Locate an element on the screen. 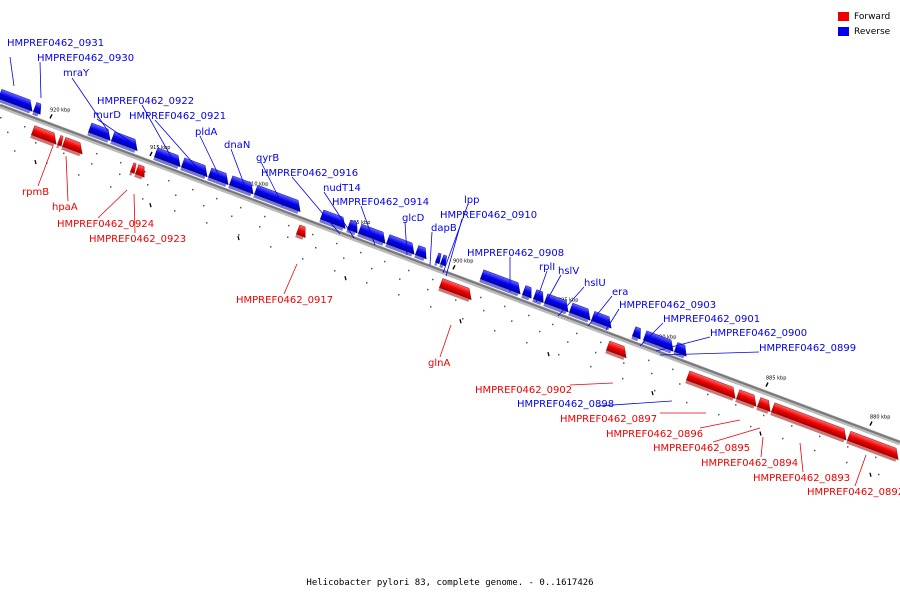 Image resolution: width=900 pixels, height=605 pixels. tick-label: 885 kbp is located at coordinates (776, 379).